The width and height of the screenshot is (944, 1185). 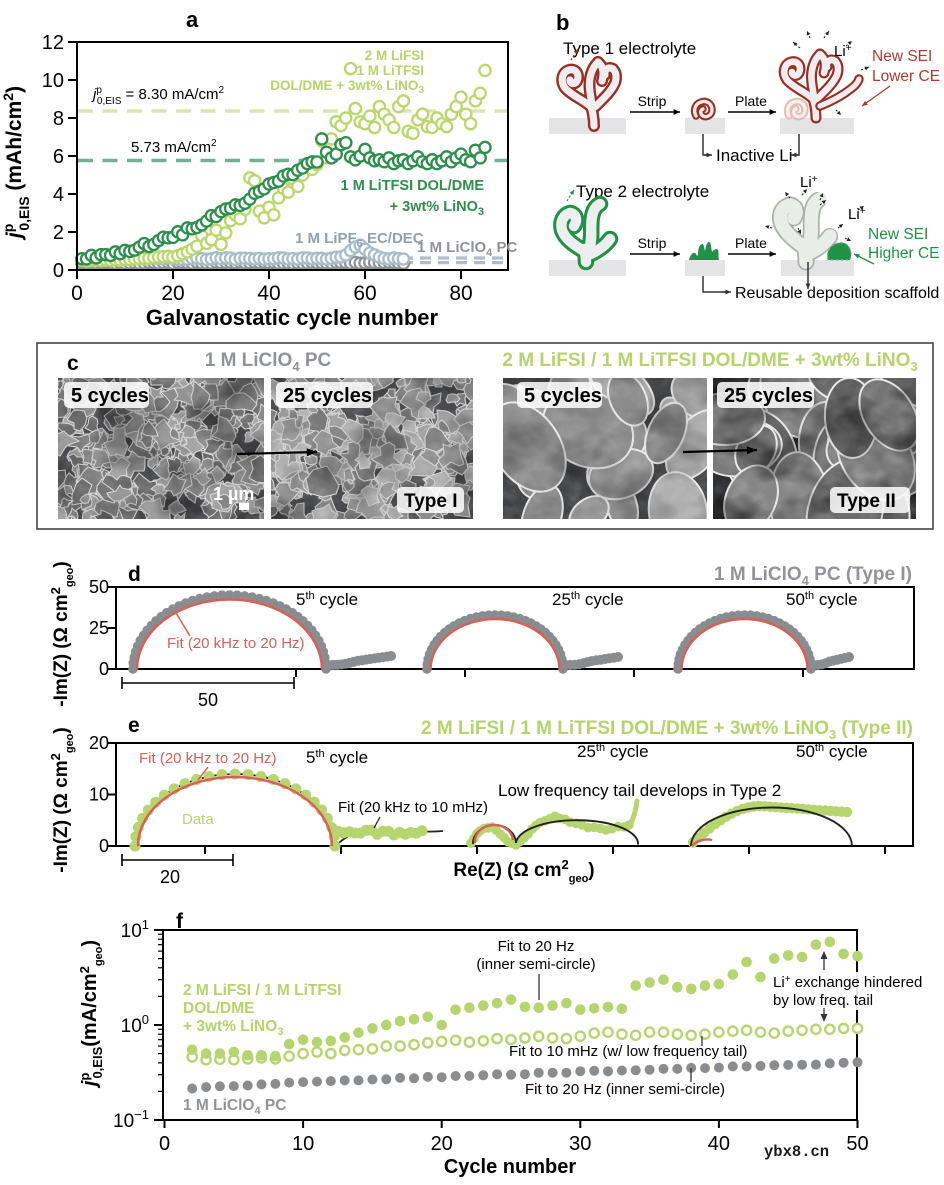 What do you see at coordinates (460, 293) in the screenshot?
I see `svg-text: 80` at bounding box center [460, 293].